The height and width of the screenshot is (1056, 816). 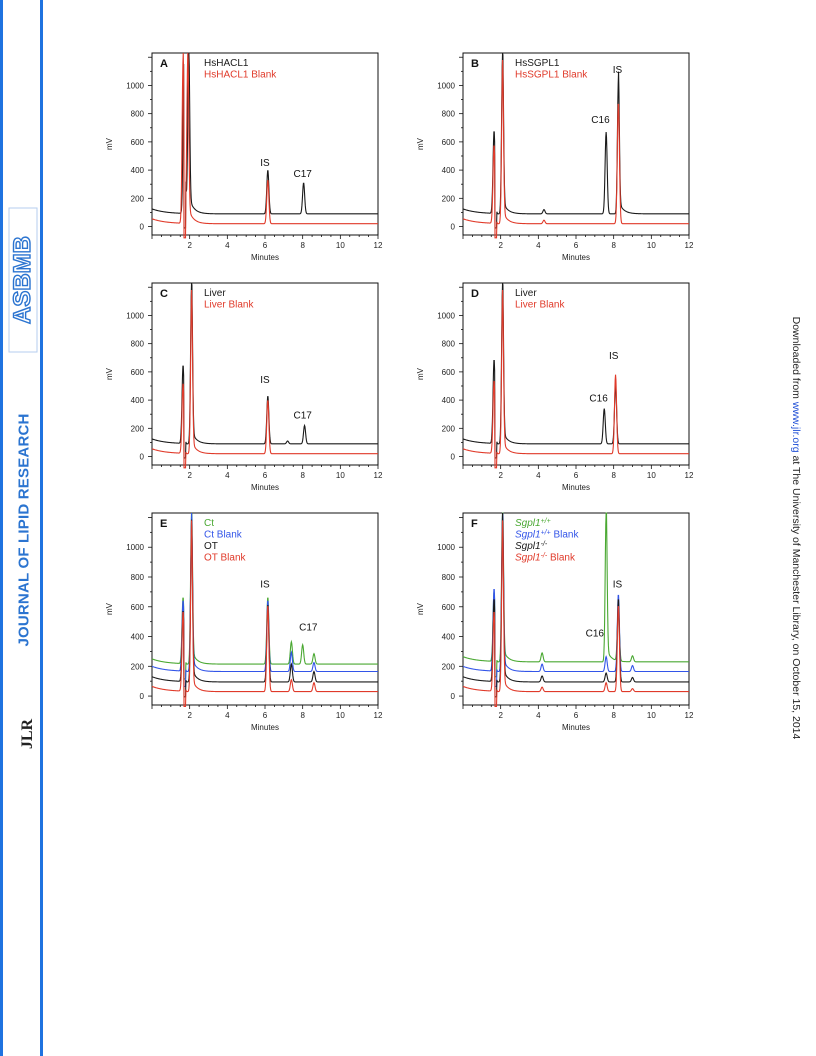 What do you see at coordinates (265, 715) in the screenshot?
I see `chart-e-x-tick-label: 6` at bounding box center [265, 715].